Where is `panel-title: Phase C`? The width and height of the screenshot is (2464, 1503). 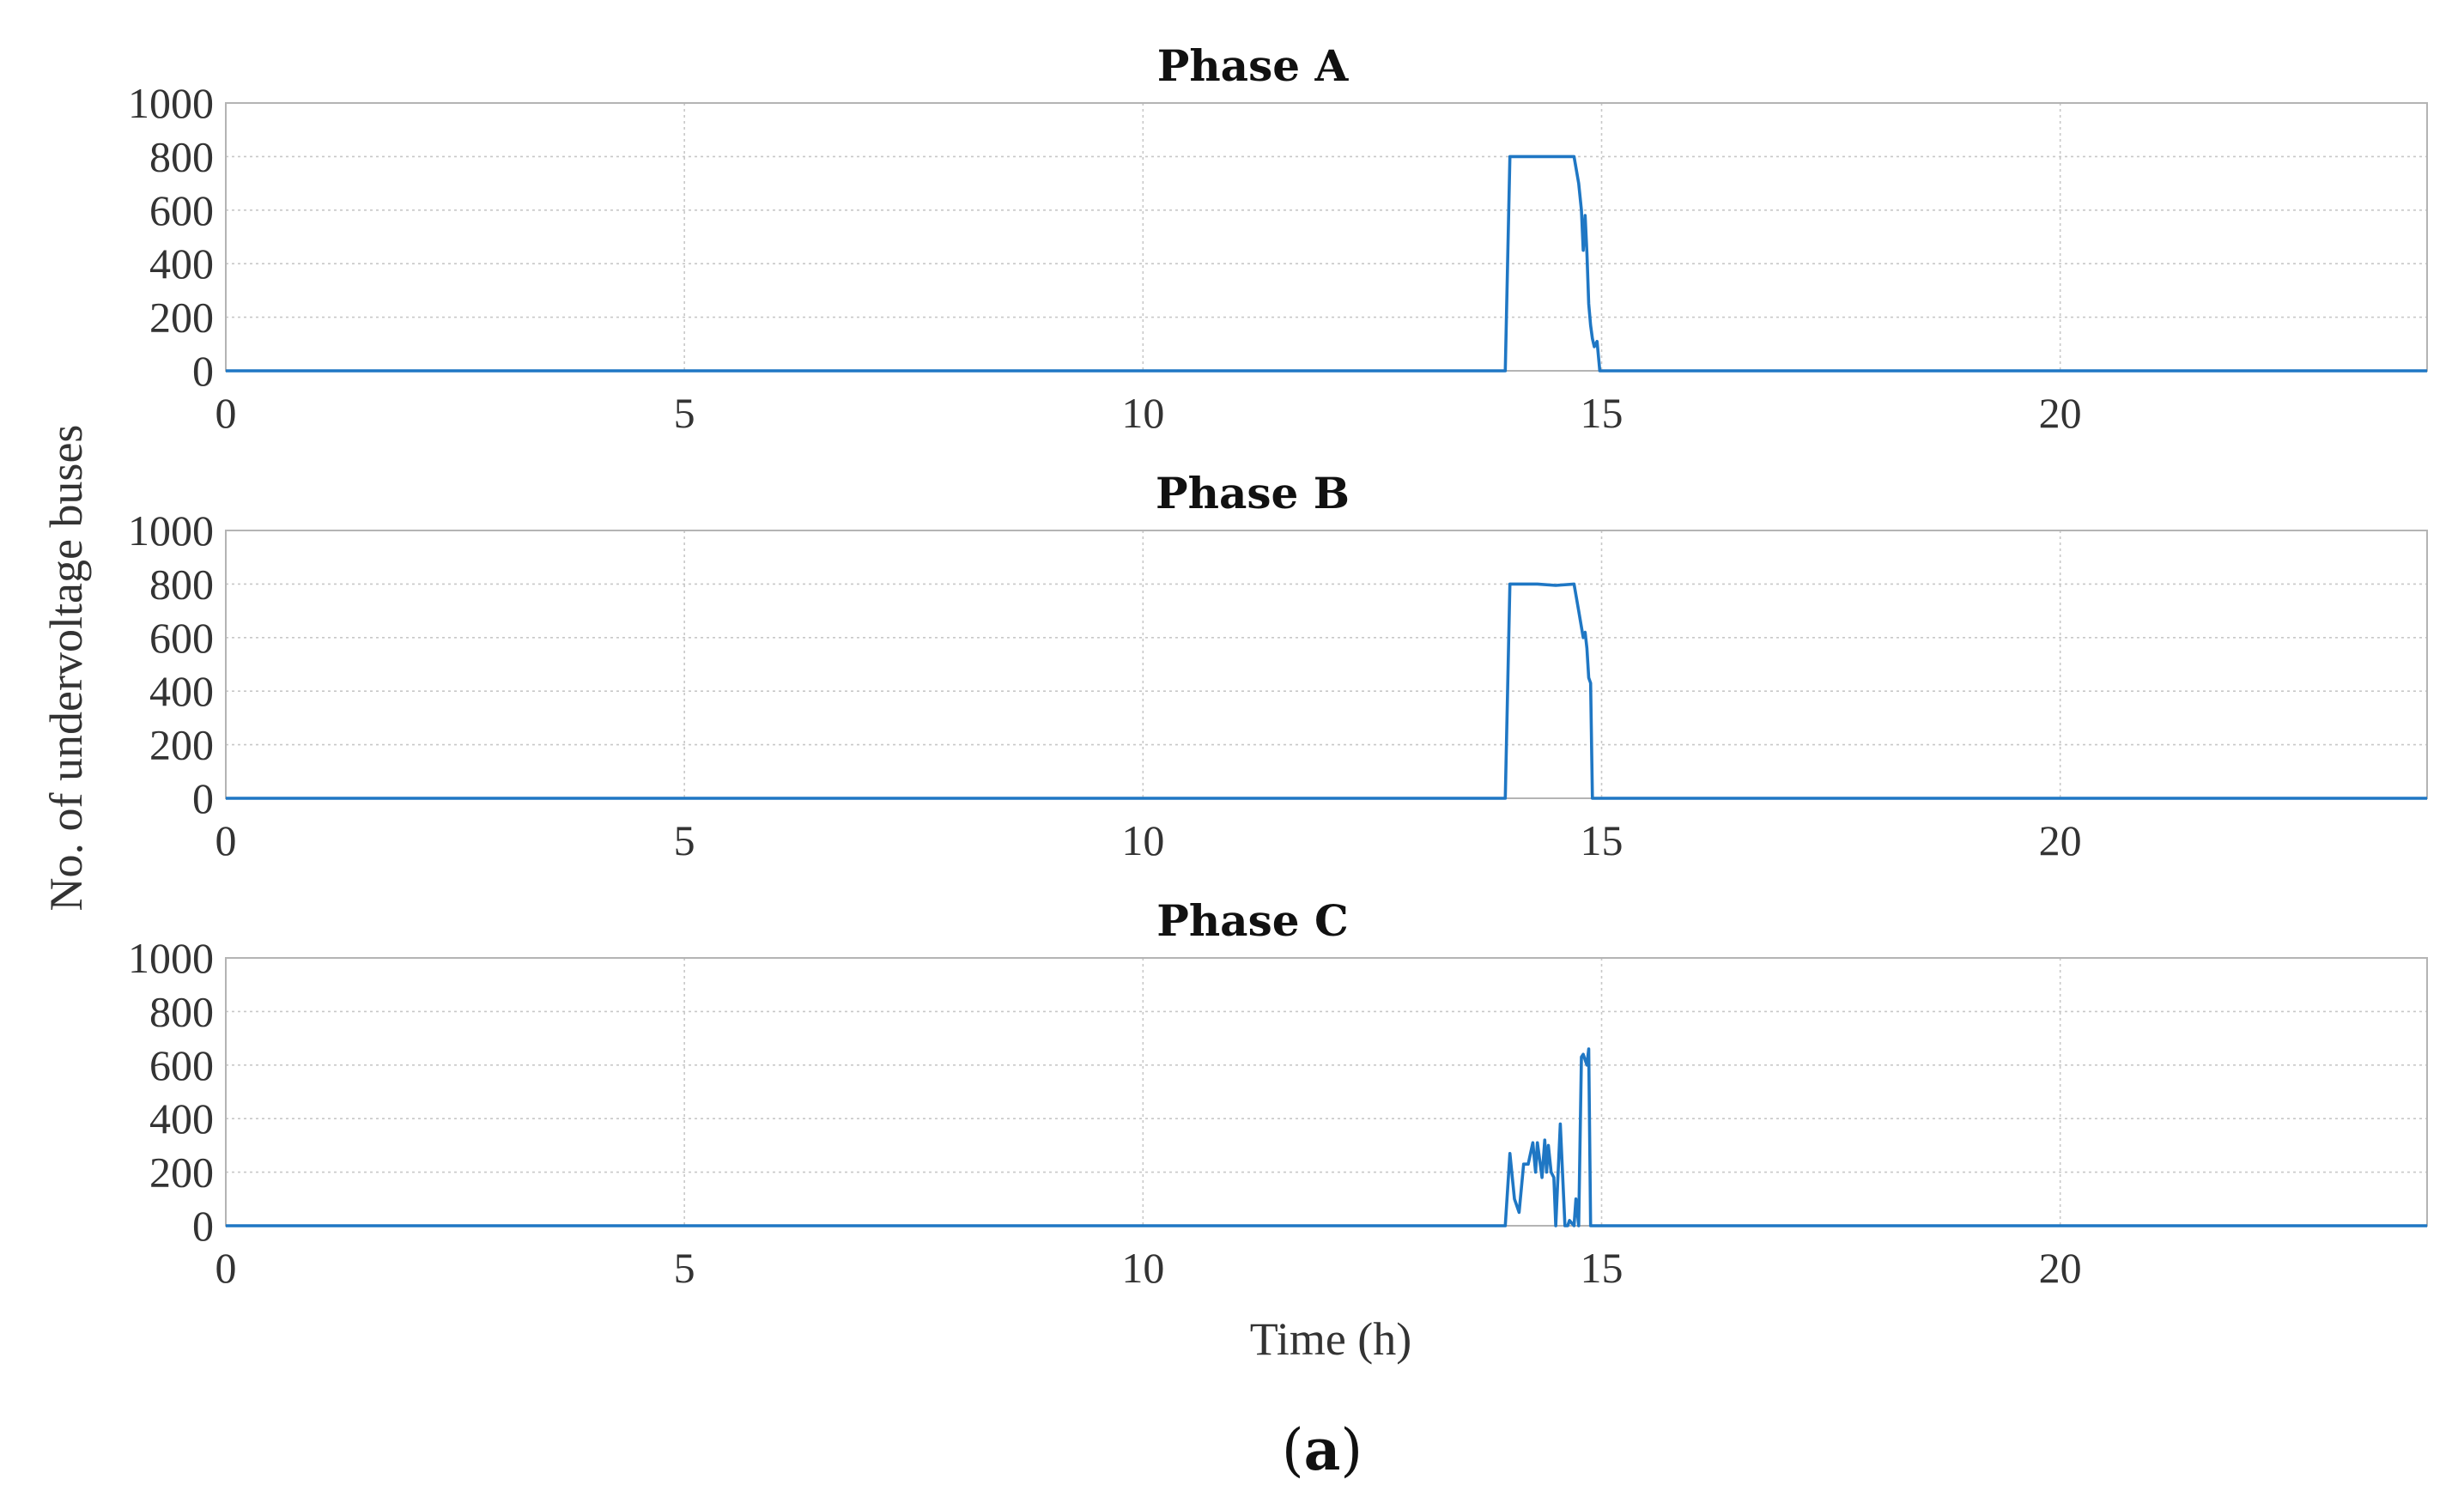 panel-title: Phase C is located at coordinates (1252, 920).